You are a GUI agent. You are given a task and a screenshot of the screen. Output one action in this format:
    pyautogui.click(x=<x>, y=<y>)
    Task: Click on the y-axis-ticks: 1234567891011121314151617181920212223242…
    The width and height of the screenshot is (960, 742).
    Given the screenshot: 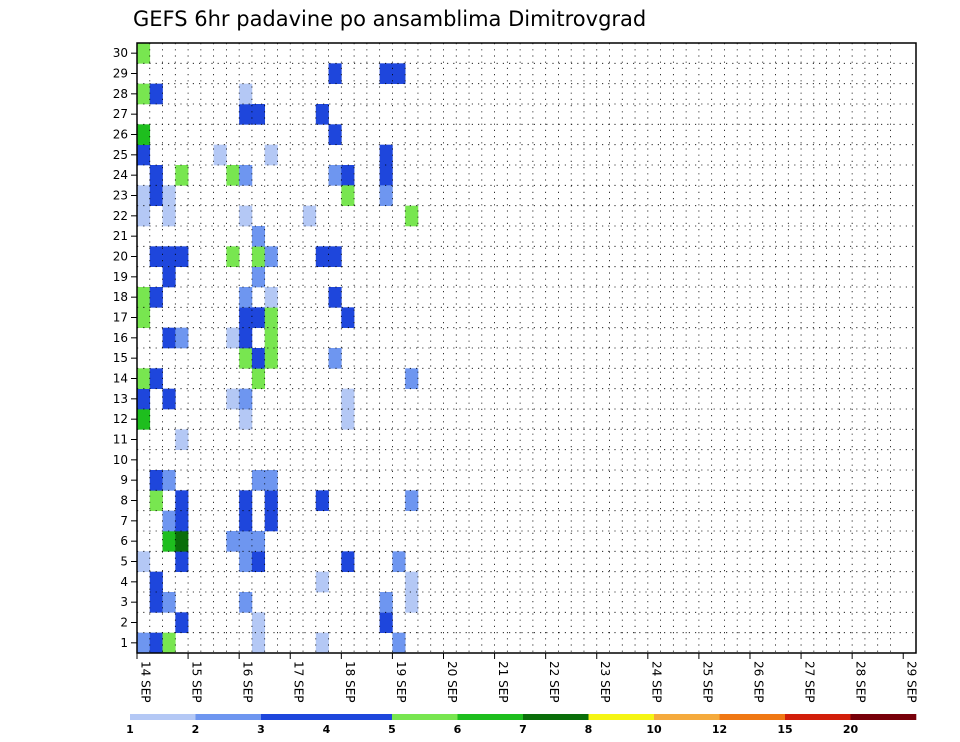 What is the action you would take?
    pyautogui.click(x=125, y=348)
    